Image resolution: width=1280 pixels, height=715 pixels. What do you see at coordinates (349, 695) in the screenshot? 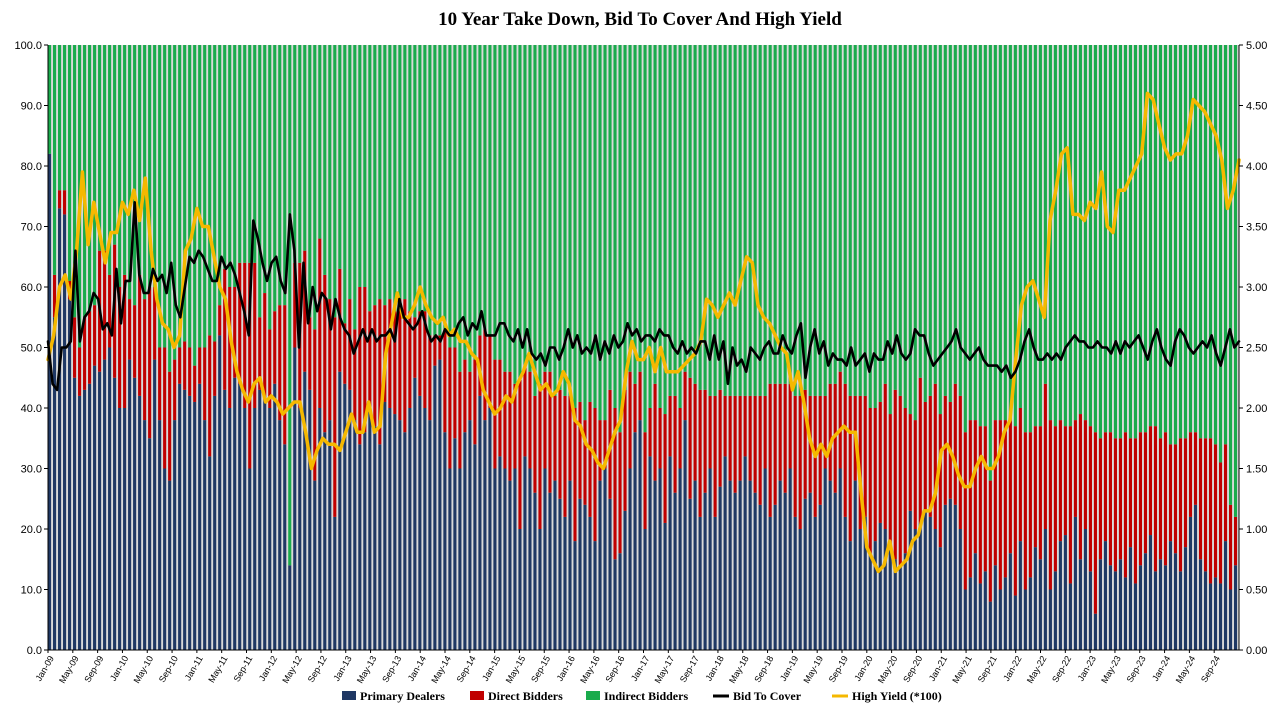
I see `legend-swatch` at bounding box center [349, 695].